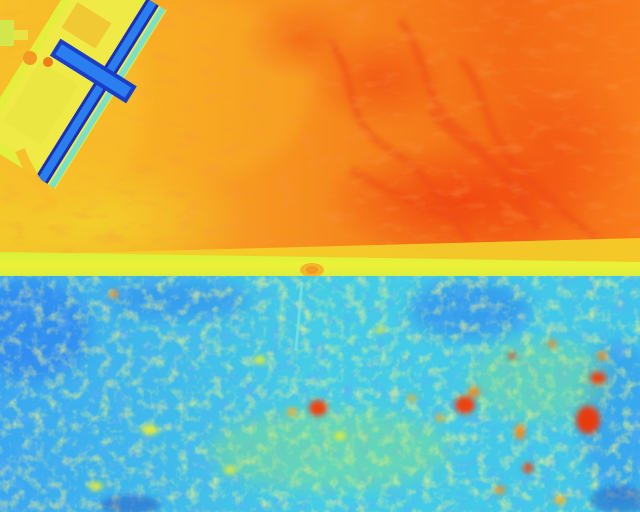 The width and height of the screenshot is (640, 512). Describe the element at coordinates (83, 107) in the screenshot. I see `mounted-device` at that location.